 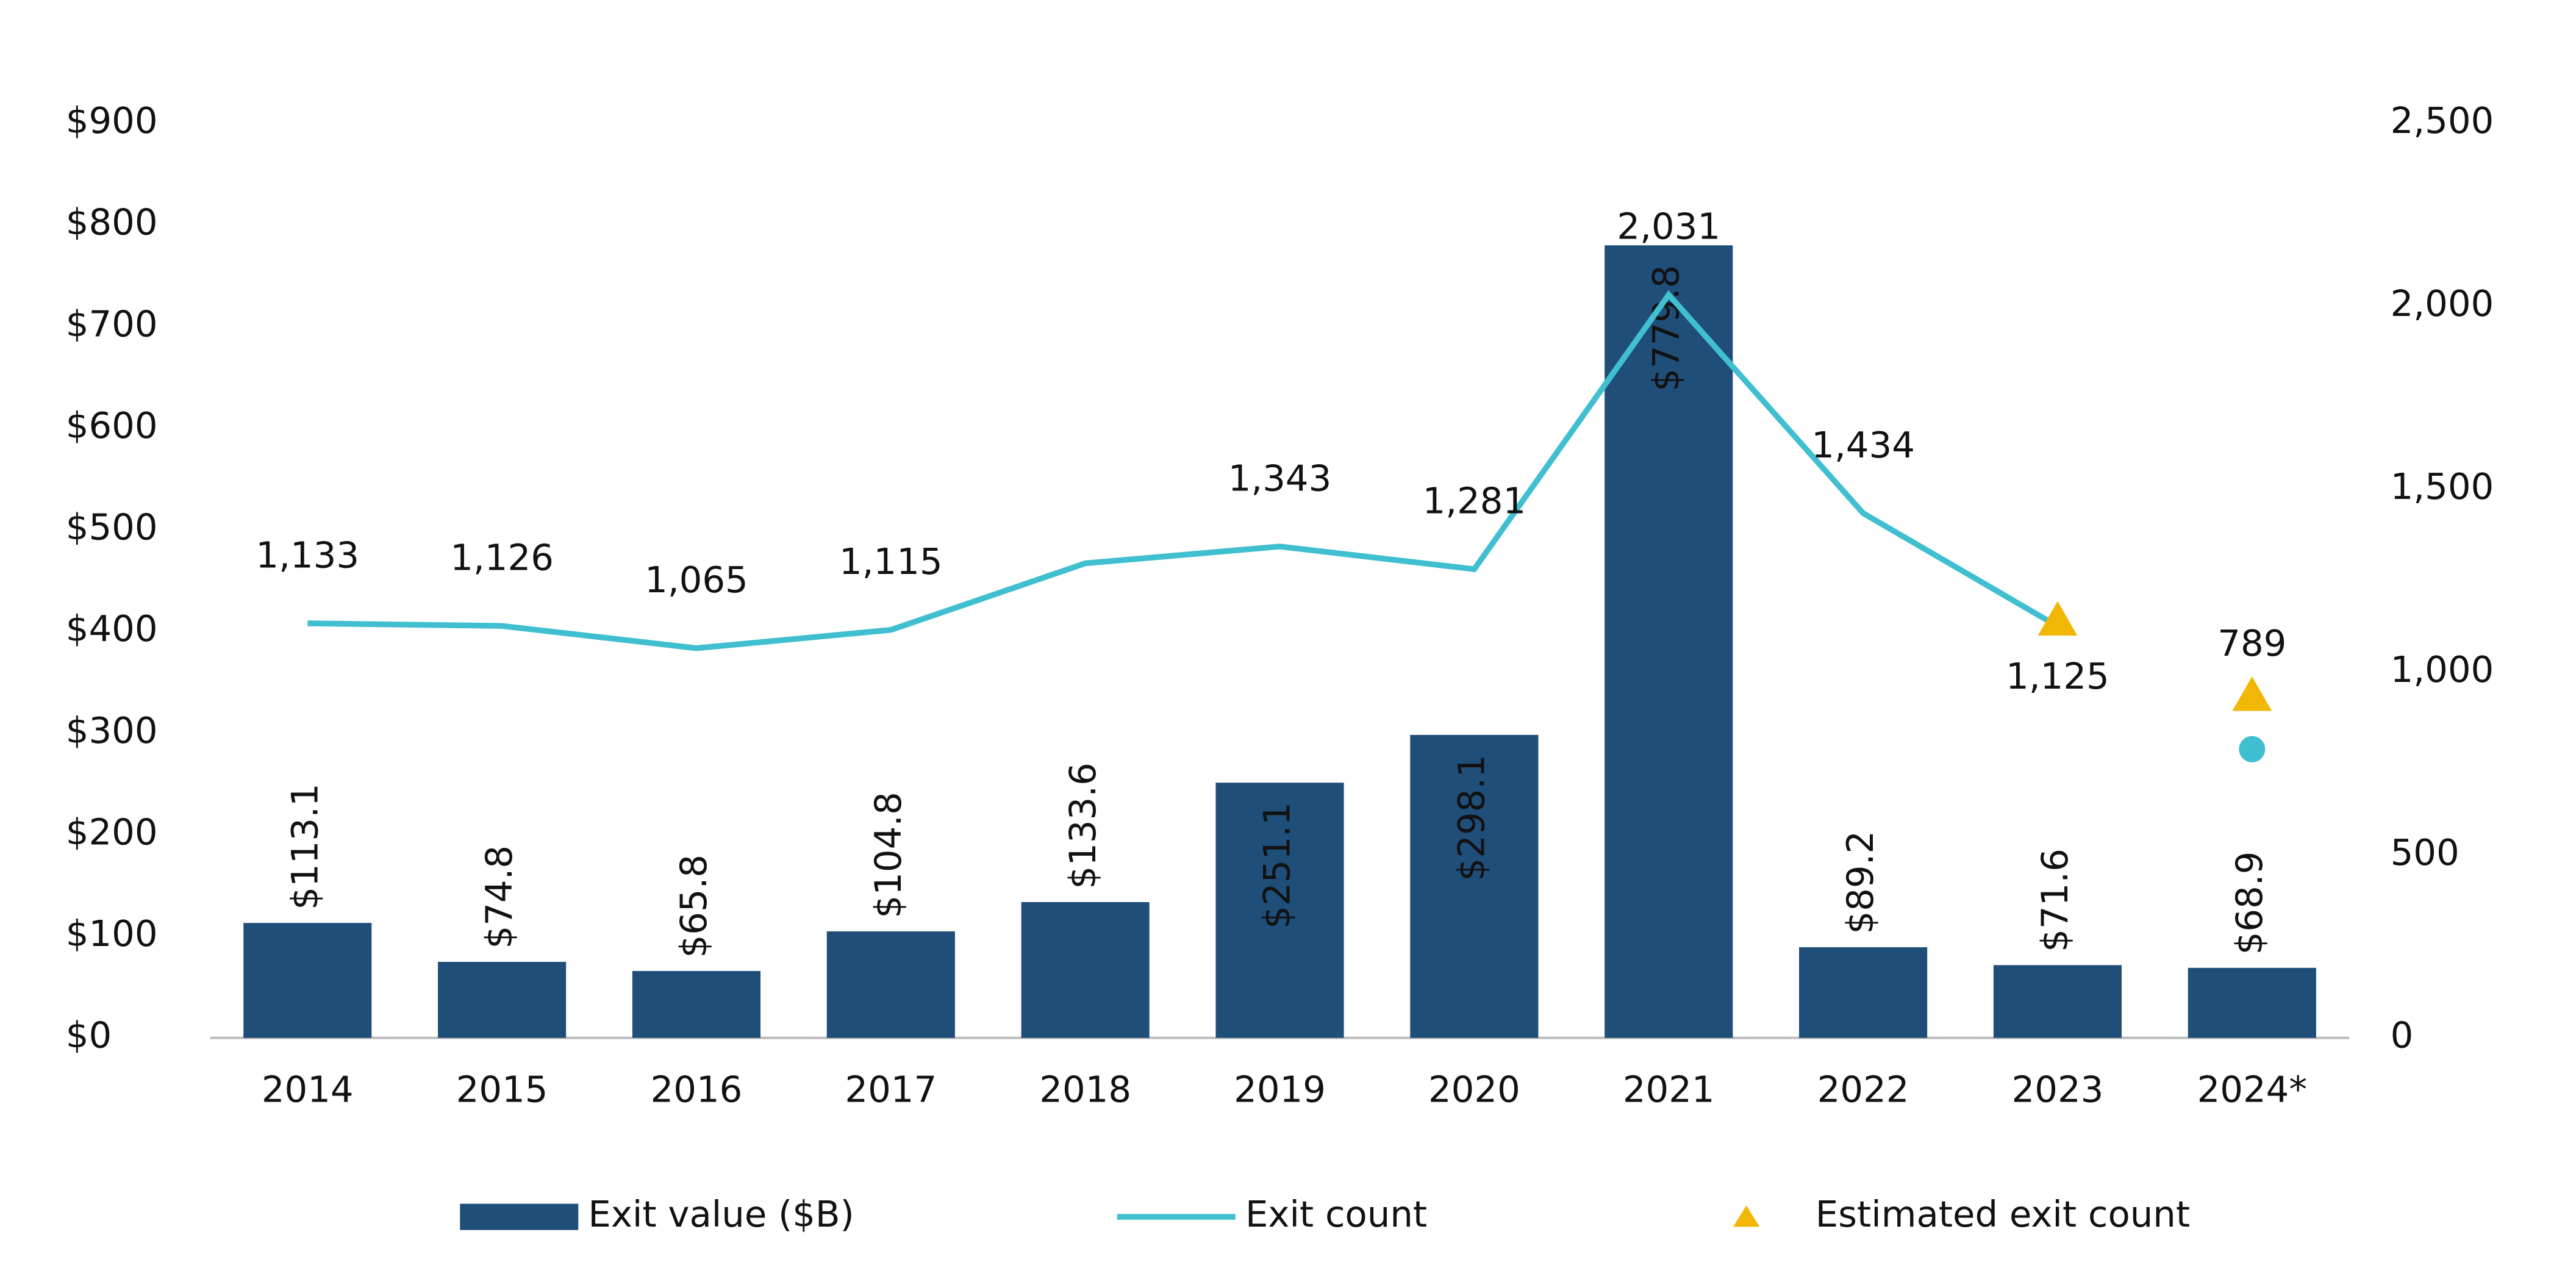 What do you see at coordinates (1474, 1090) in the screenshot?
I see `x-tick-label: 2020` at bounding box center [1474, 1090].